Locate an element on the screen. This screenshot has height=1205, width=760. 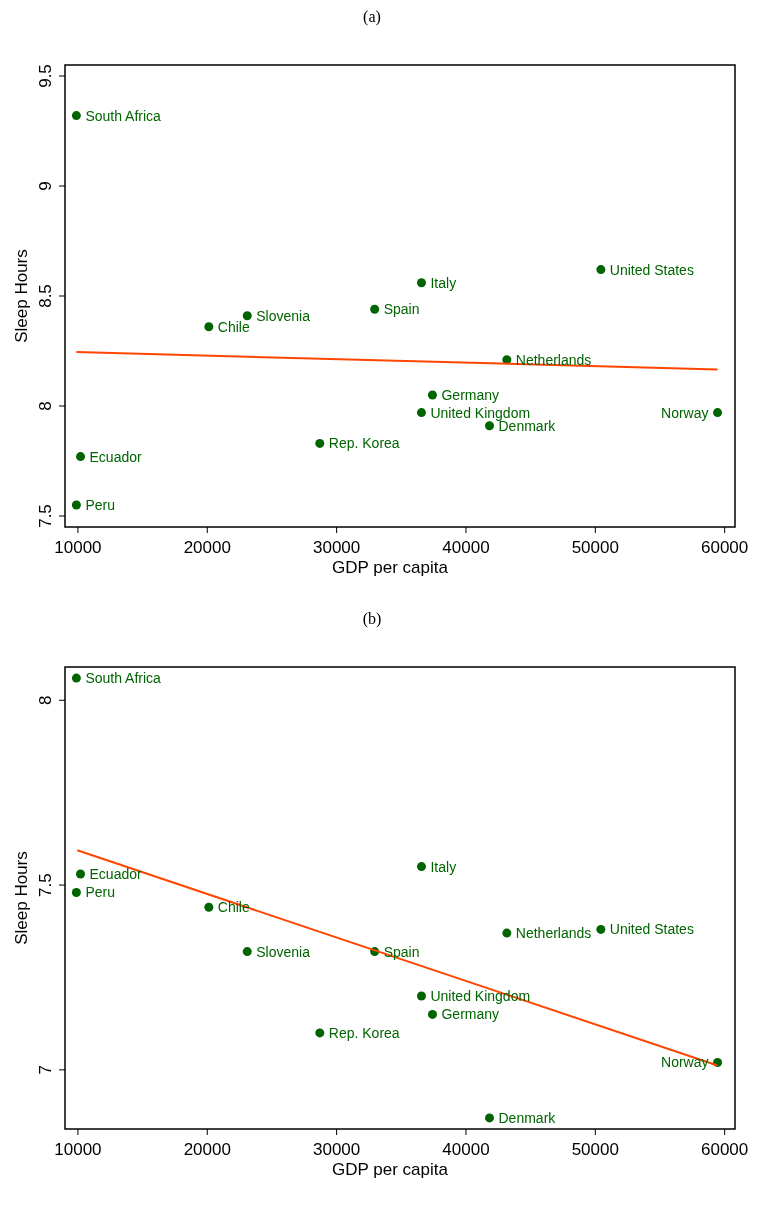
y-tick-label: 7 is located at coordinates (45, 1070).